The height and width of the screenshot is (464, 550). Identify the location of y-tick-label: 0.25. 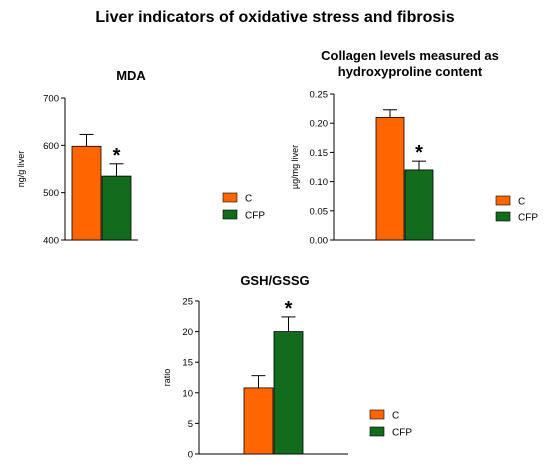
(319, 95).